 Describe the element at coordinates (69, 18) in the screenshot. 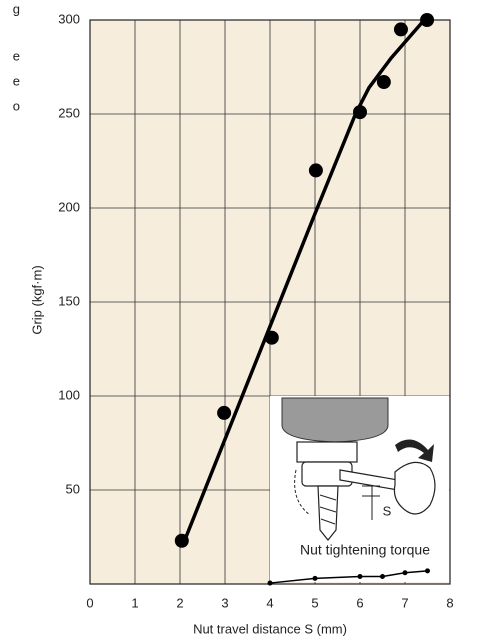

I see `y-tick-label: 300` at that location.